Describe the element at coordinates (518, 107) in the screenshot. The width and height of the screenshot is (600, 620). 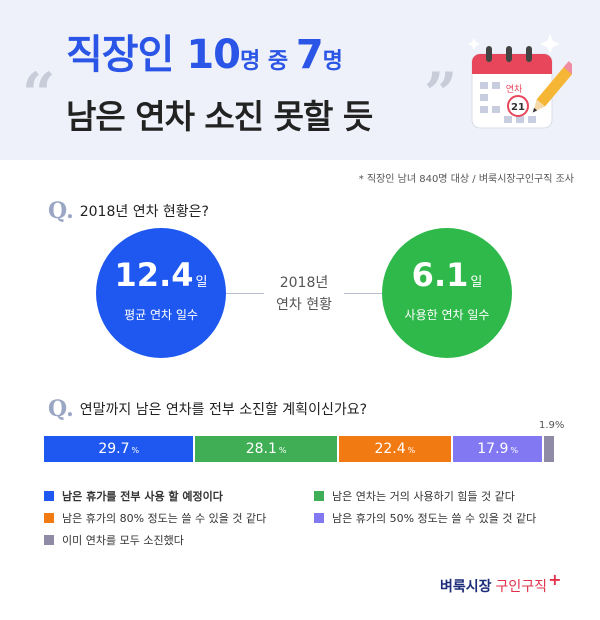
I see `calendar-day: 21` at that location.